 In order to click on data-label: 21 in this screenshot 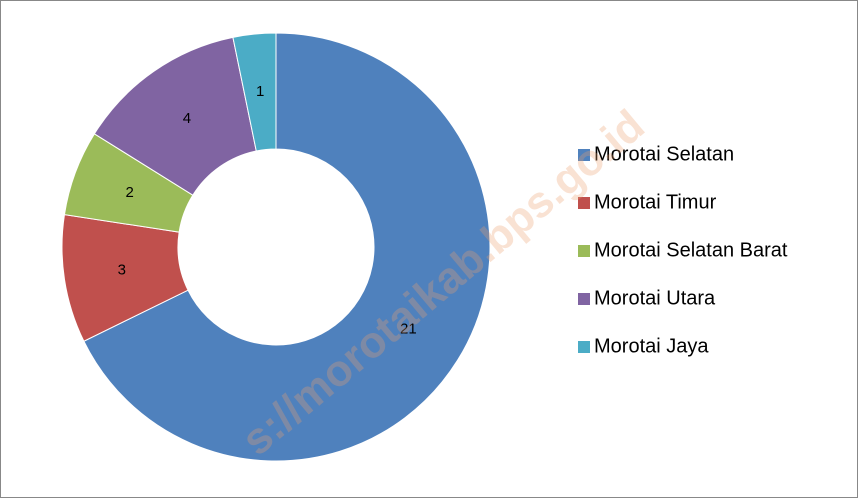, I will do `click(408, 328)`.